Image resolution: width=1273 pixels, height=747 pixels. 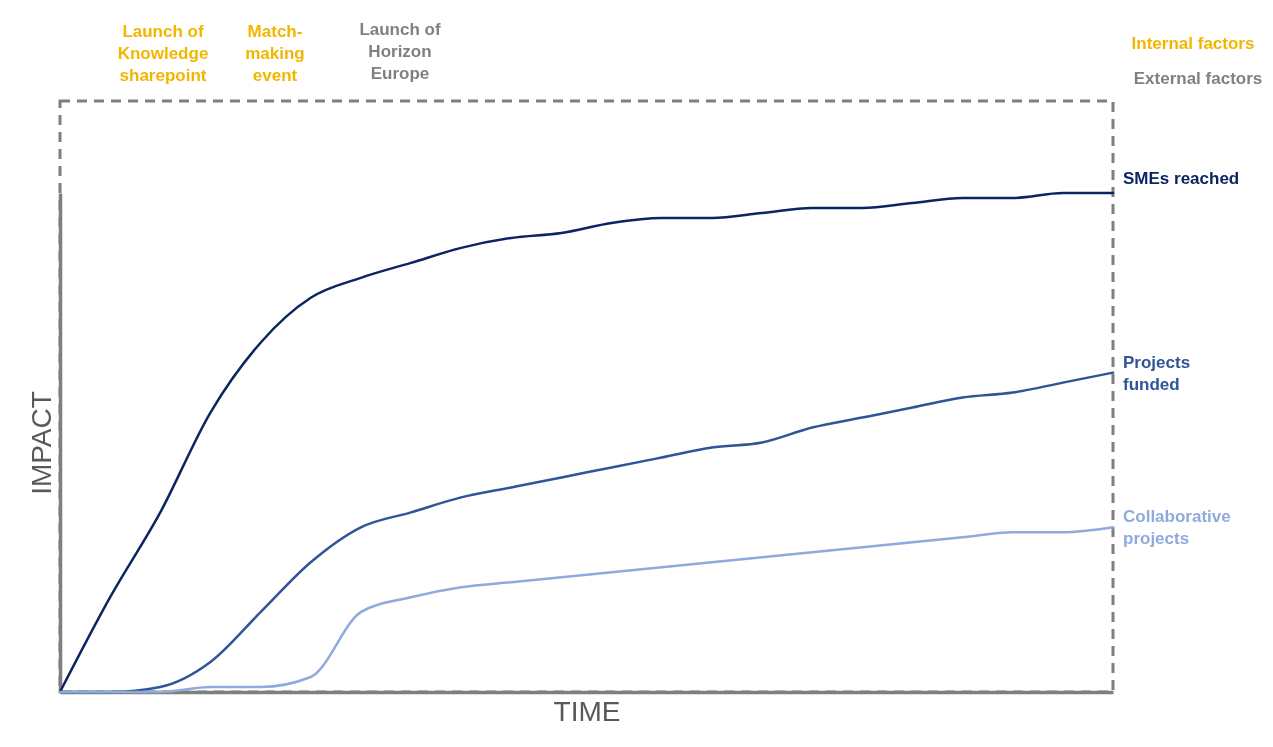 What do you see at coordinates (1193, 43) in the screenshot?
I see `text: Internal factors` at bounding box center [1193, 43].